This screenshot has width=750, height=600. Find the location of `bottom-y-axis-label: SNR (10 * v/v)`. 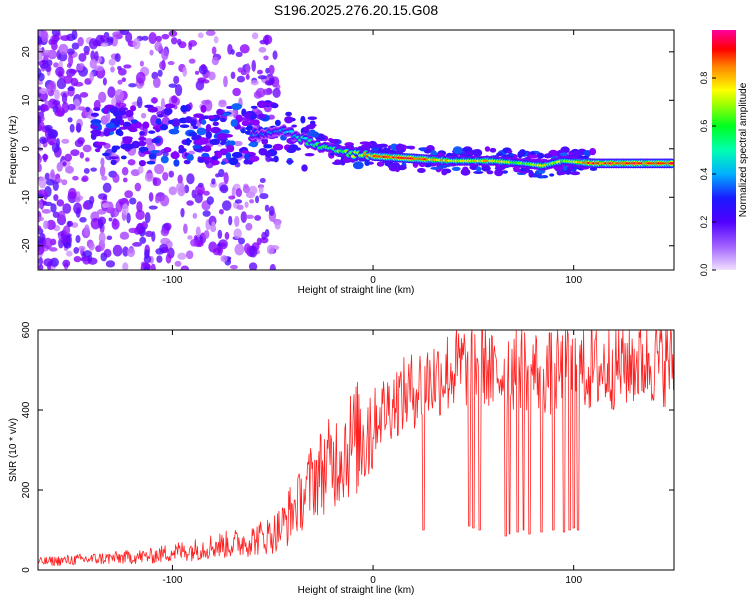

bottom-y-axis-label: SNR (10 * v/v) is located at coordinates (13, 450).